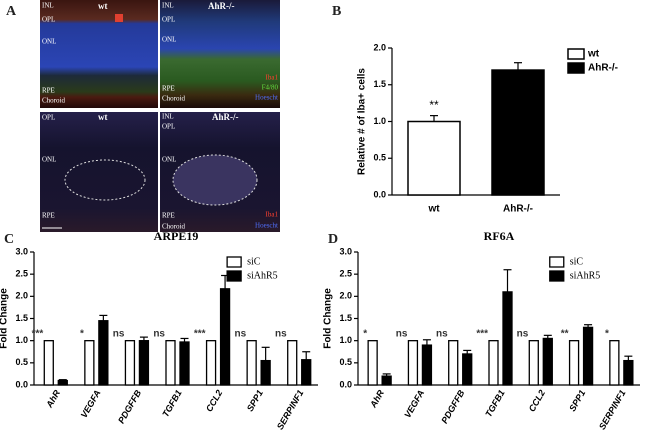 The width and height of the screenshot is (648, 445). What do you see at coordinates (11, 11) in the screenshot?
I see `panel-letter: A` at bounding box center [11, 11].